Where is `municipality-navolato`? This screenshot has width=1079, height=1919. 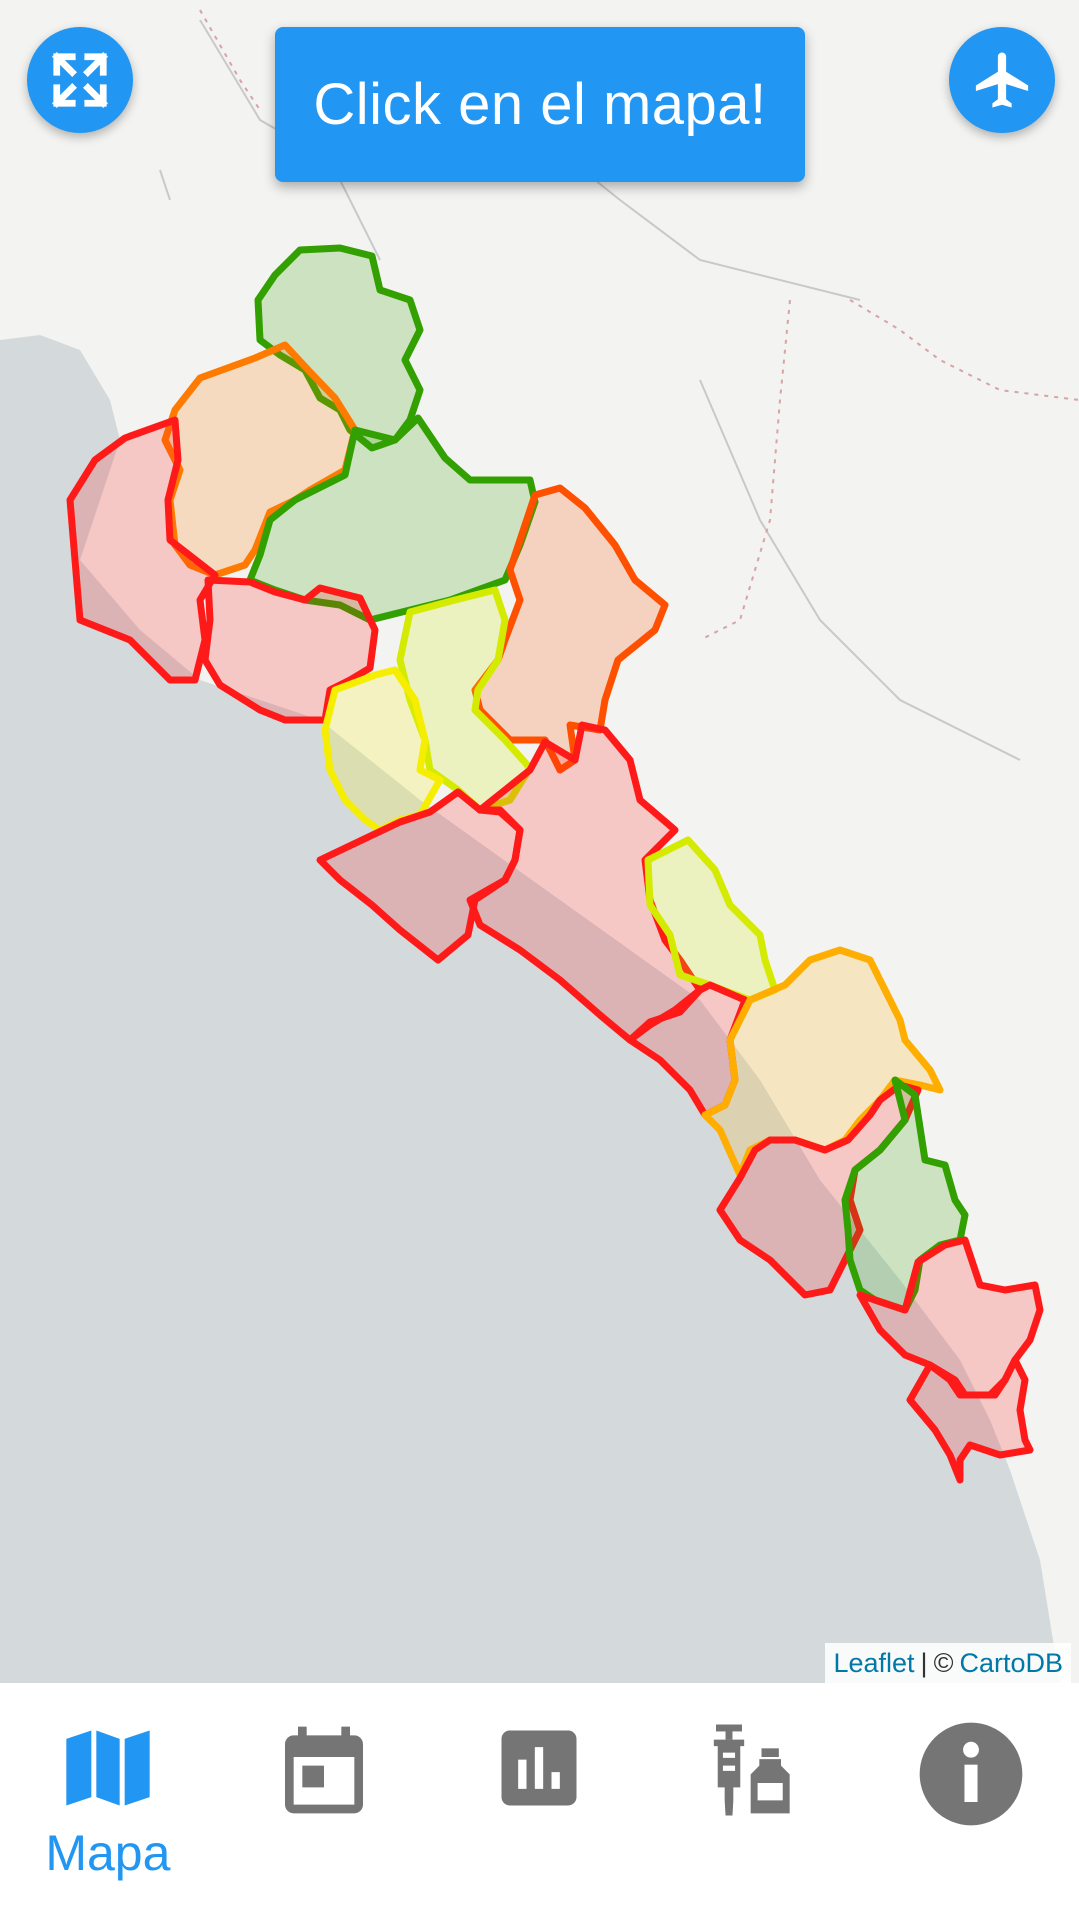
municipality-navolato is located at coordinates (420, 876).